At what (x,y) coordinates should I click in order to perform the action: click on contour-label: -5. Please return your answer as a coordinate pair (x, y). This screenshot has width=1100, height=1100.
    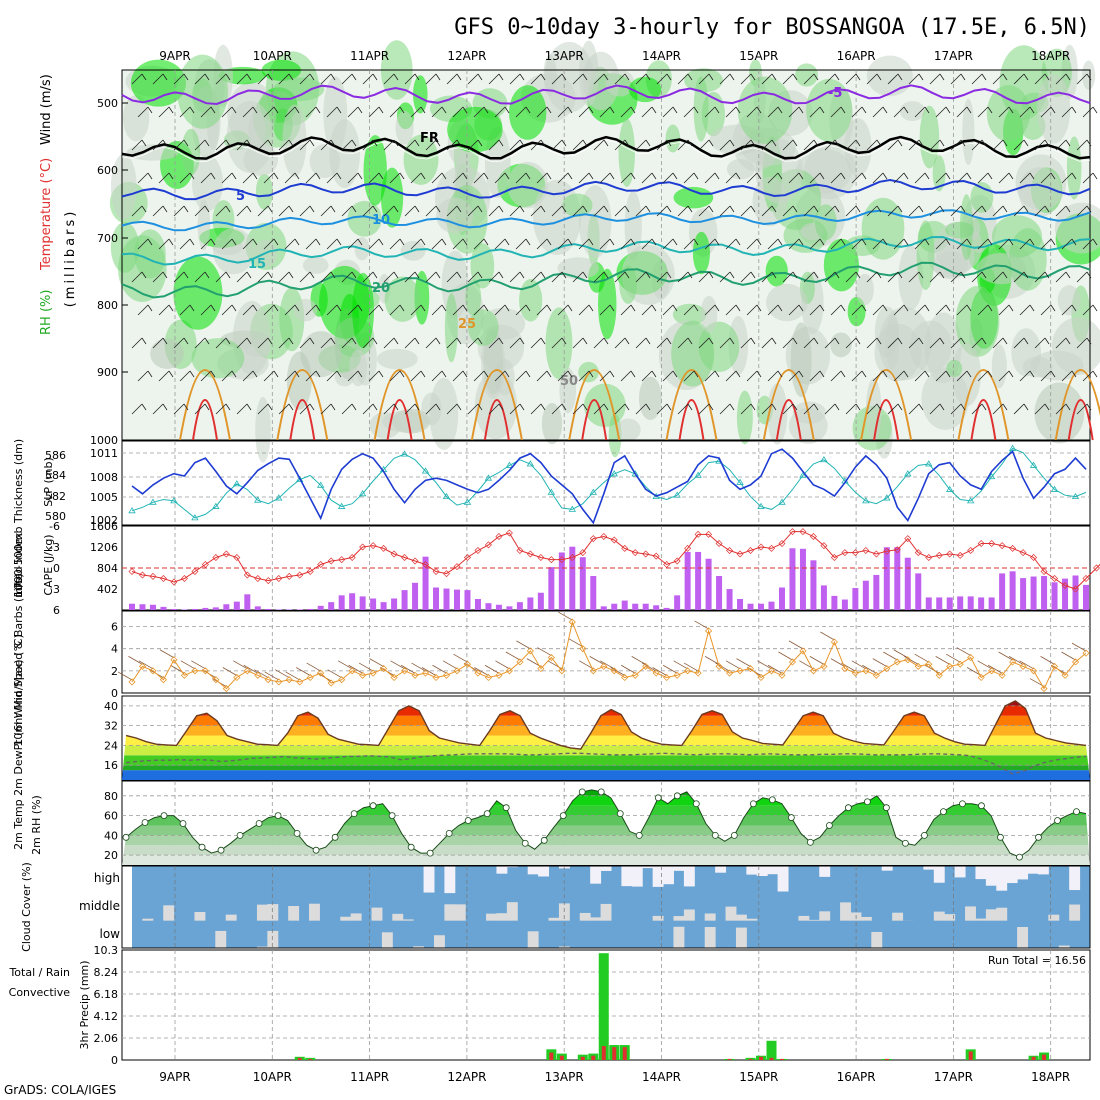
    Looking at the image, I should click on (835, 93).